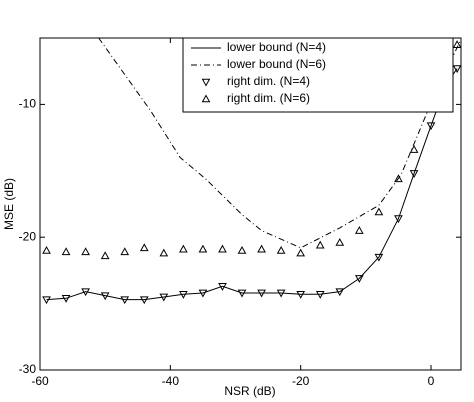 This screenshot has height=402, width=474. What do you see at coordinates (28, 369) in the screenshot?
I see `y-tick-label: -30` at bounding box center [28, 369].